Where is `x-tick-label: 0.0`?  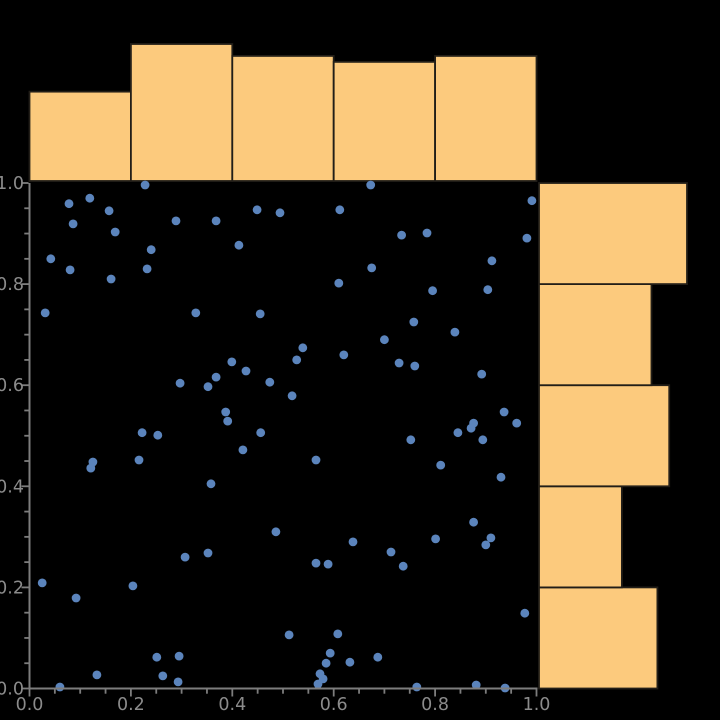
x-tick-label: 0.0 is located at coordinates (30, 705).